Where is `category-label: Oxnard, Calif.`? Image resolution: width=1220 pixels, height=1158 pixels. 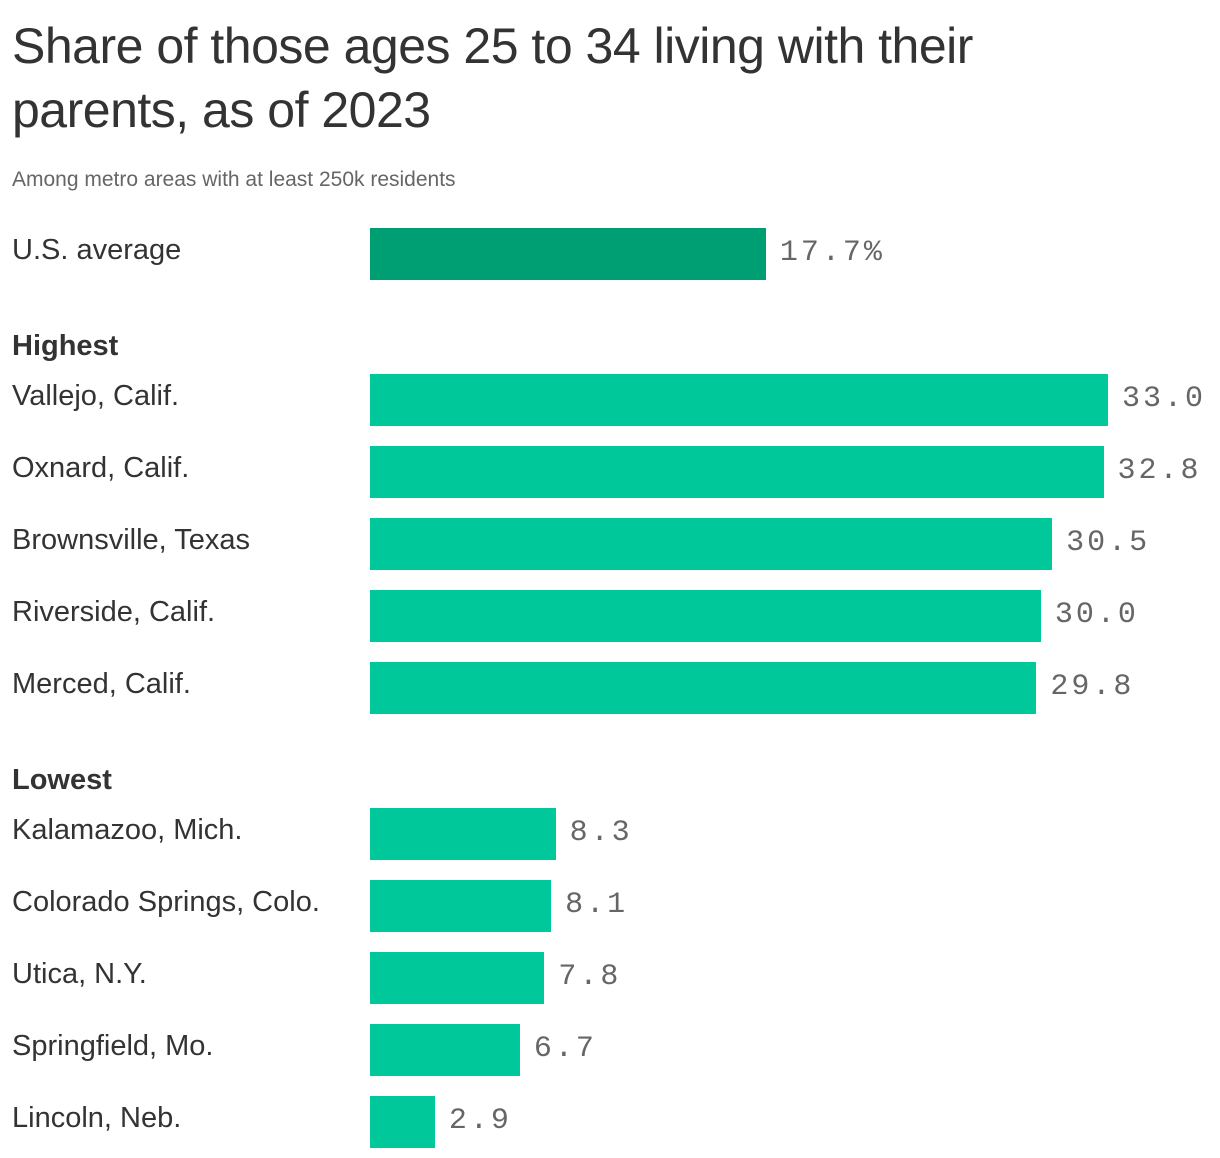
category-label: Oxnard, Calif. is located at coordinates (101, 468).